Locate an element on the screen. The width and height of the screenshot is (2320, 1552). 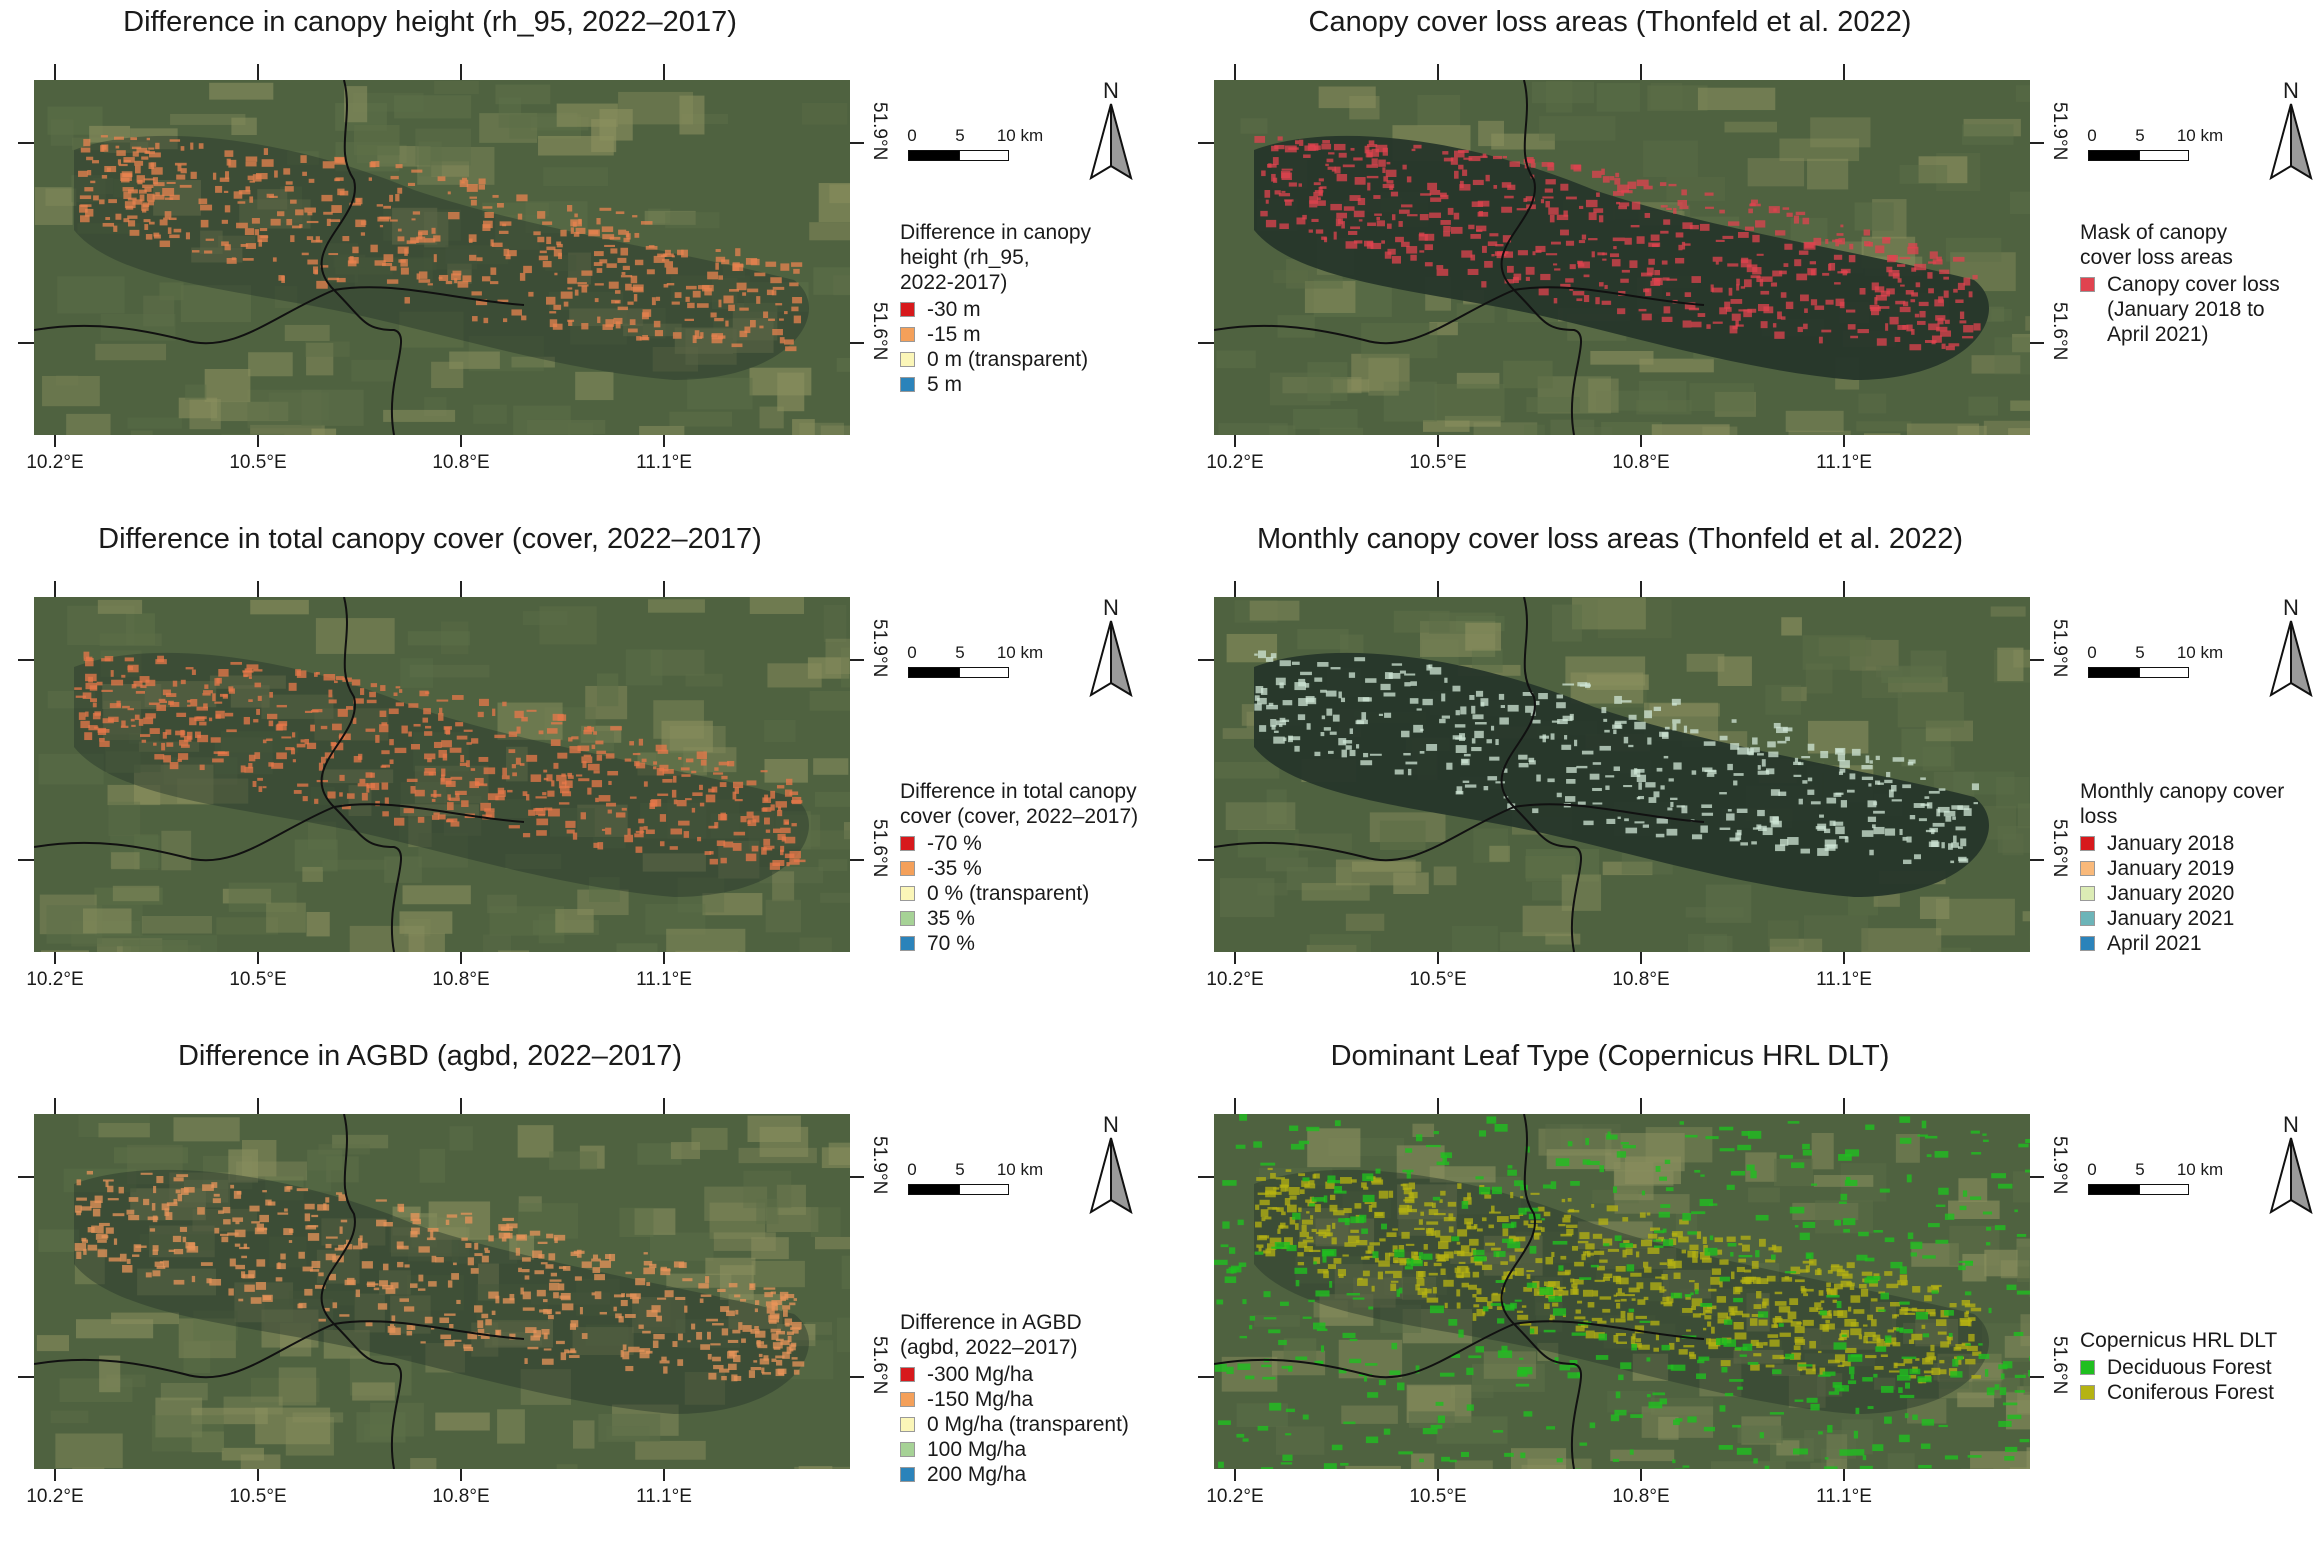
lat-tick-label: 51.9°N is located at coordinates (2059, 648).